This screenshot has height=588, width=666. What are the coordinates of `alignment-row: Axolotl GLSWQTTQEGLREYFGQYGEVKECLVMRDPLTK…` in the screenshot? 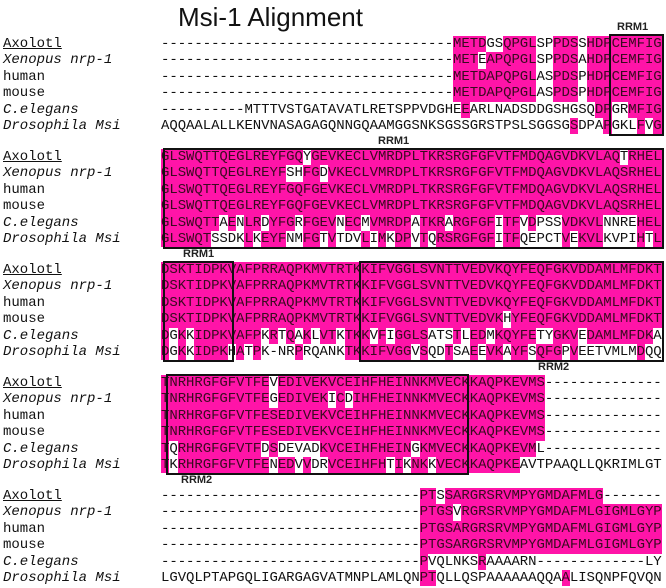 It's located at (333, 157).